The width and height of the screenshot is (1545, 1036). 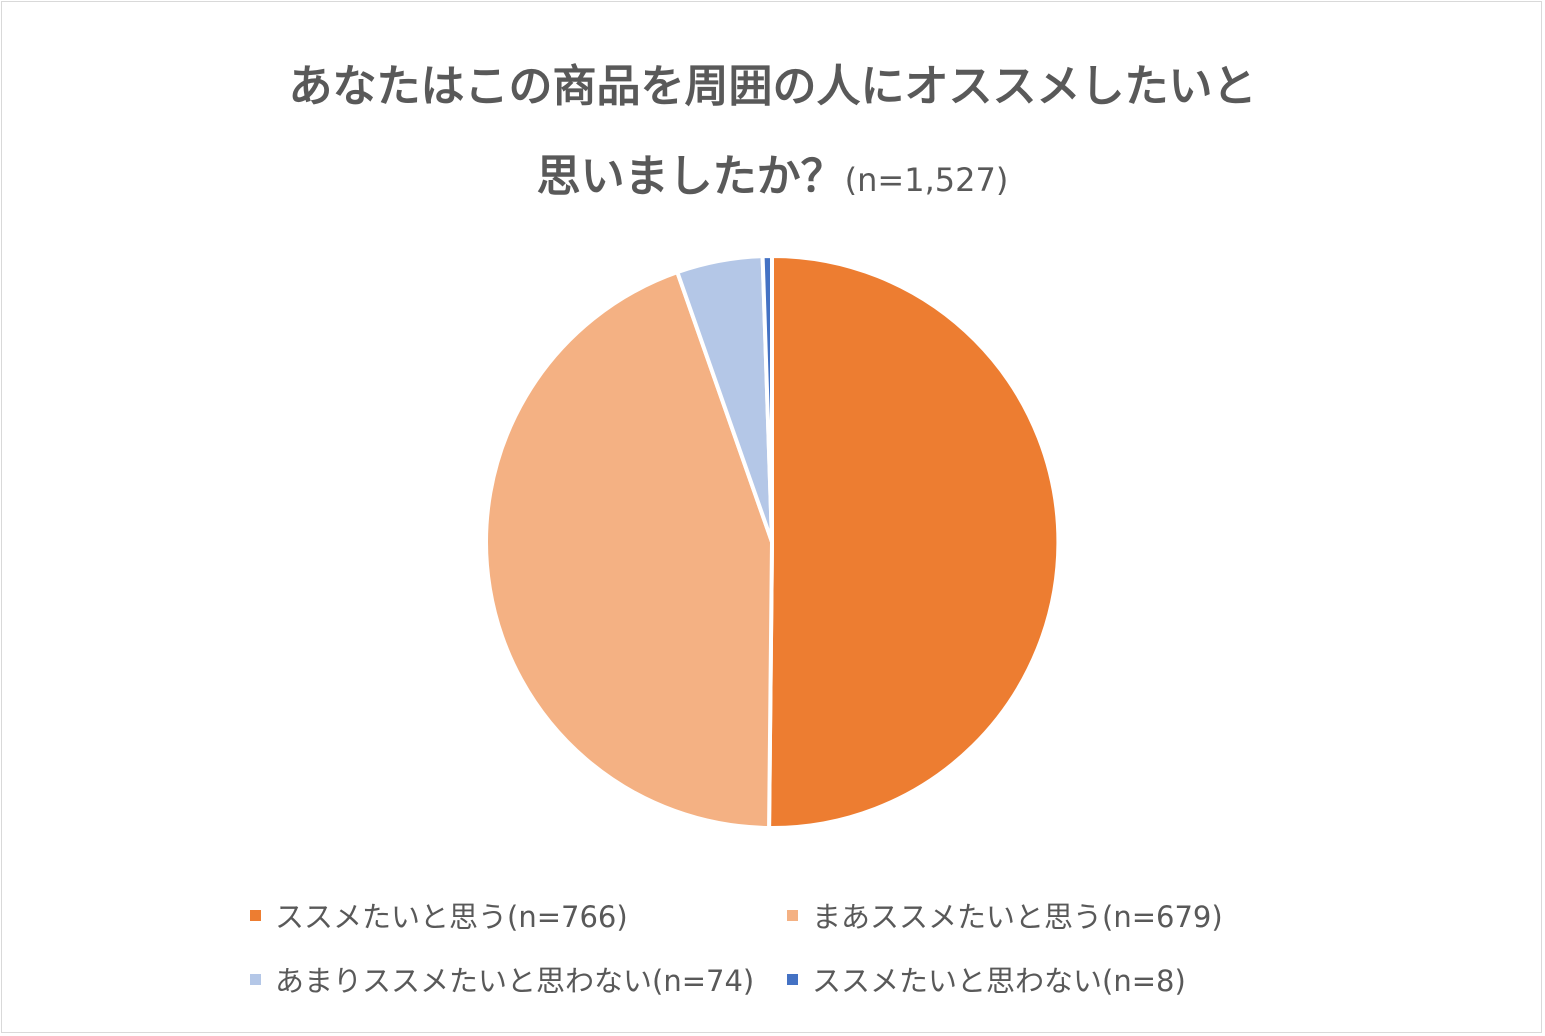 What do you see at coordinates (926, 180) in the screenshot?
I see `chart-title-sample-size: (n=1,527)` at bounding box center [926, 180].